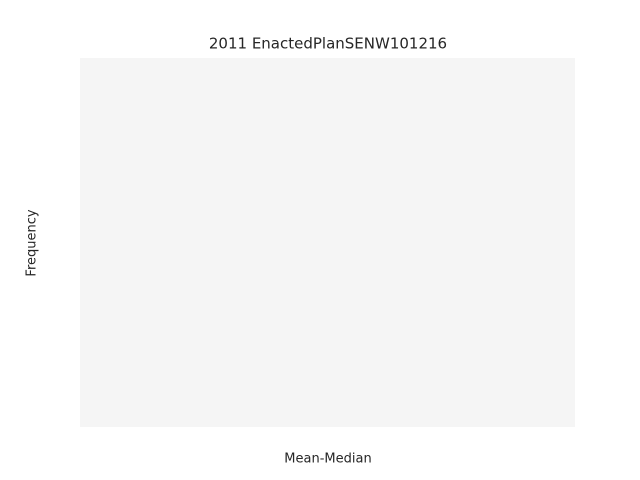 The height and width of the screenshot is (480, 640). What do you see at coordinates (327, 459) in the screenshot?
I see `x-axis-label: Mean-Median` at bounding box center [327, 459].